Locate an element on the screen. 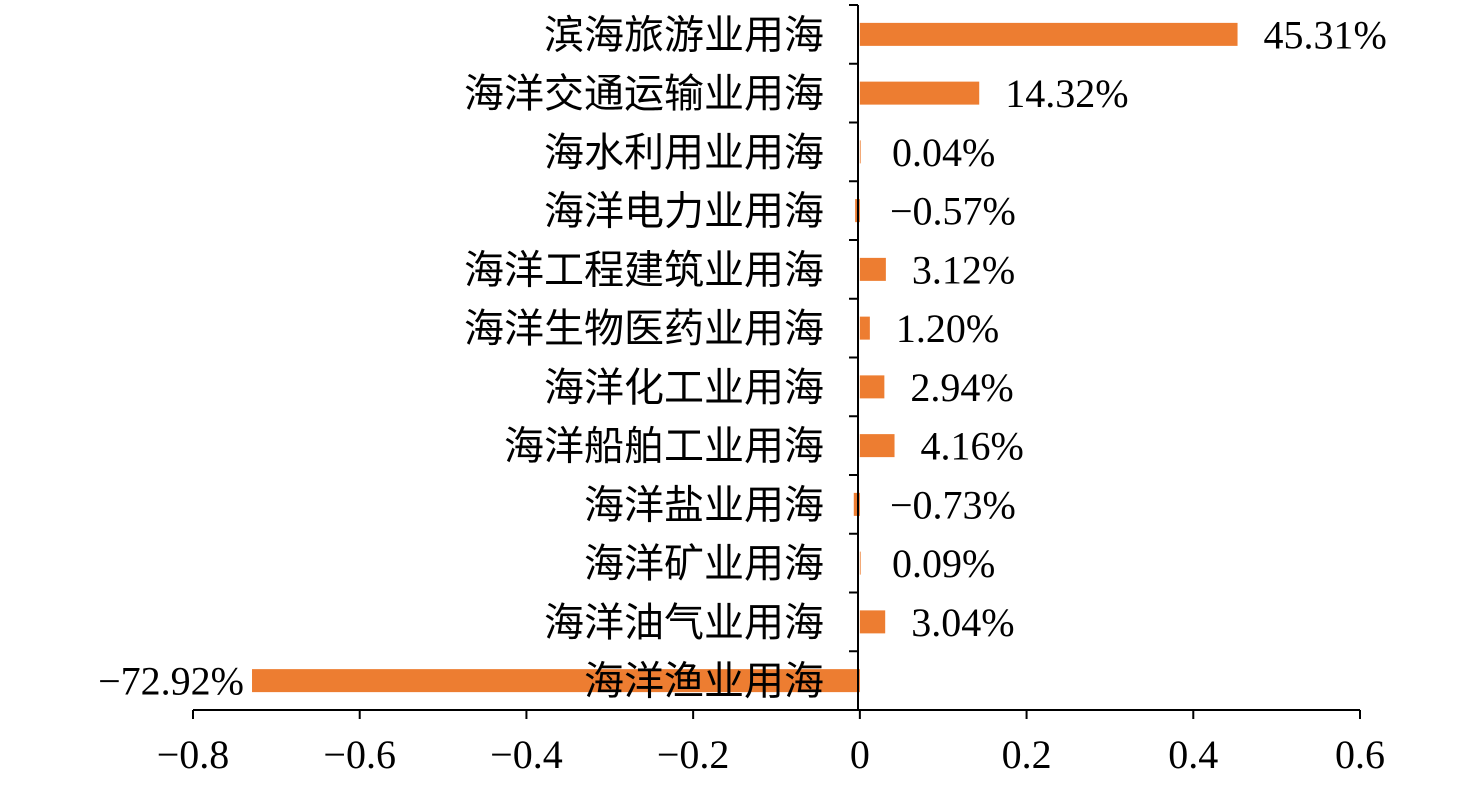 This screenshot has height=785, width=1476. x-tick-label-1: −0.6 is located at coordinates (359, 754).